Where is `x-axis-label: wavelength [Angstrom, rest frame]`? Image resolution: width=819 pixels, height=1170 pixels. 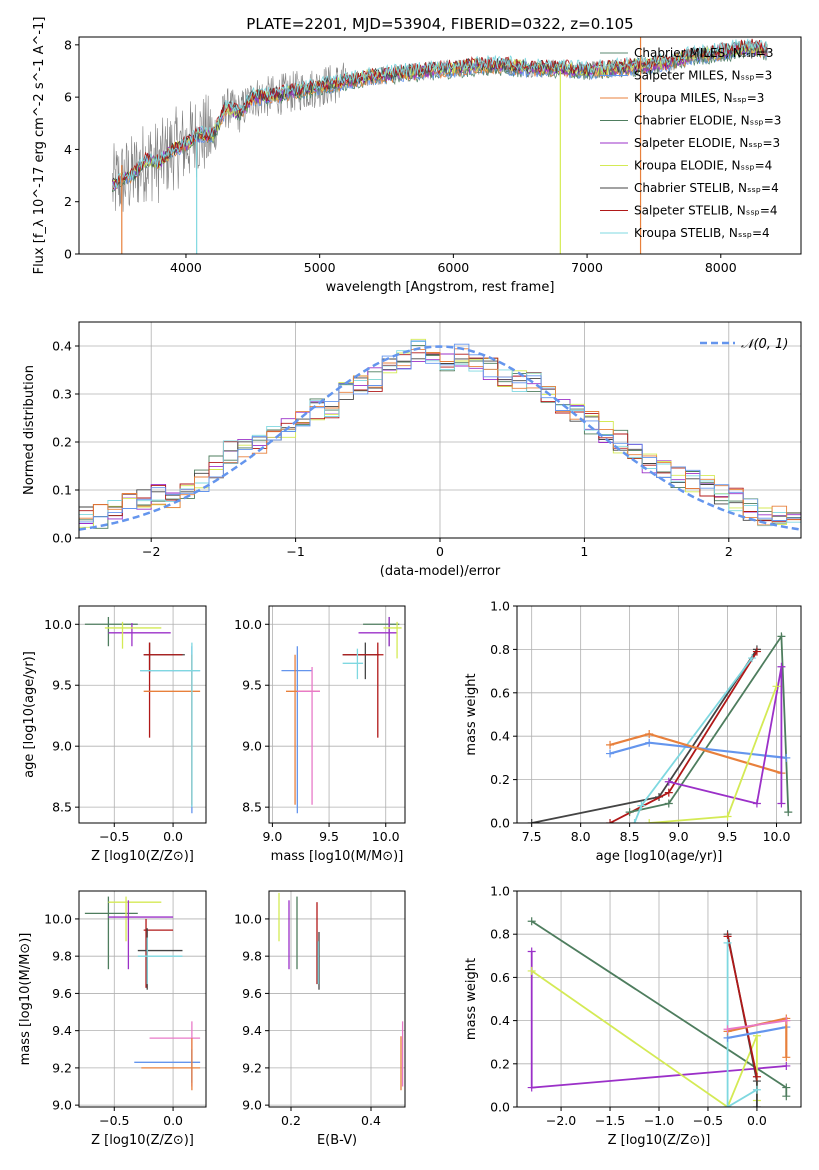 x-axis-label: wavelength [Angstrom, rest frame] is located at coordinates (440, 287).